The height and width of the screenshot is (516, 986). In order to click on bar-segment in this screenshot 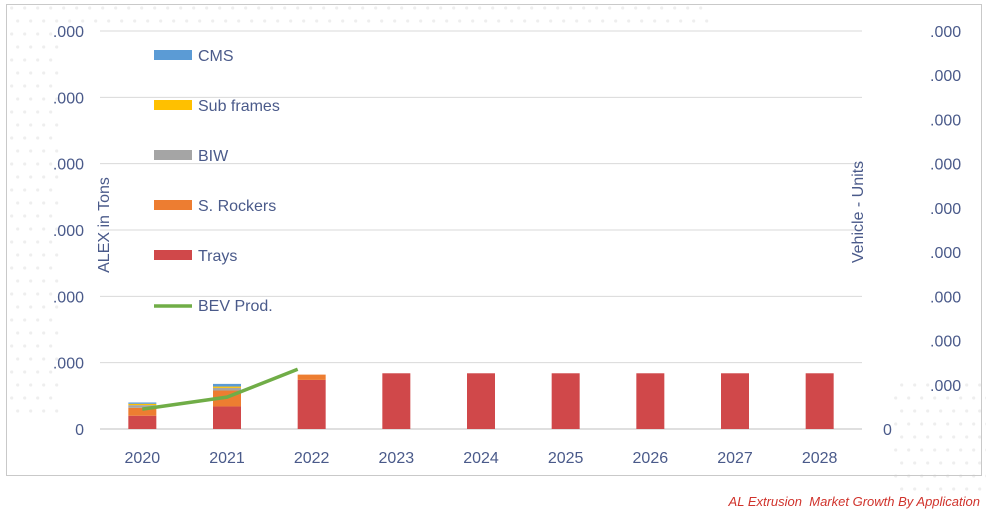, I will do `click(481, 401)`.